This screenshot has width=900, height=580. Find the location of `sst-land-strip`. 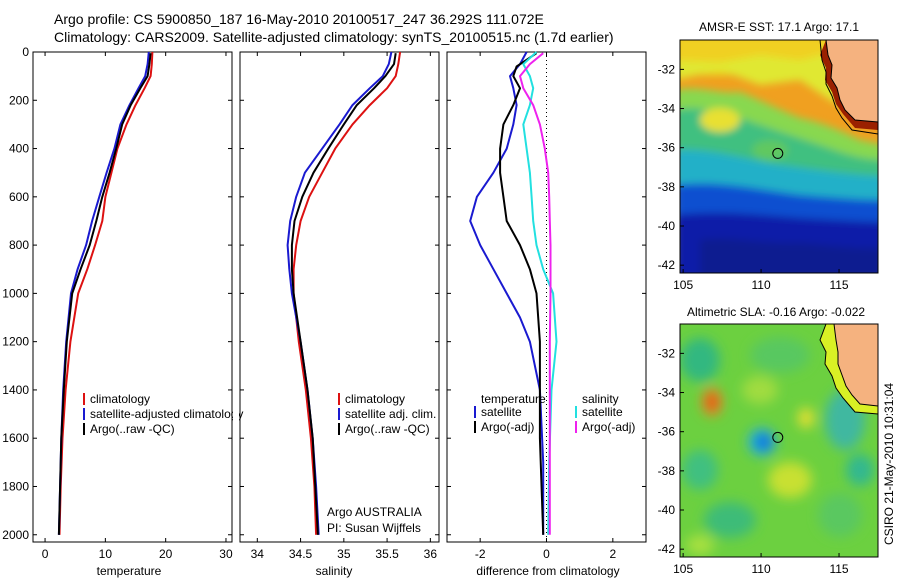

sst-land-strip is located at coordinates (849, 85).